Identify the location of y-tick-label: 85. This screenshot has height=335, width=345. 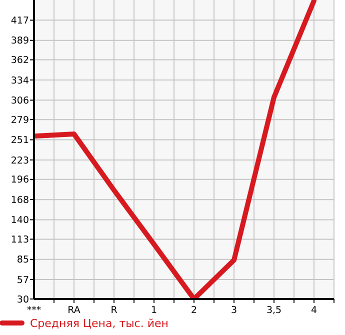
(22, 260).